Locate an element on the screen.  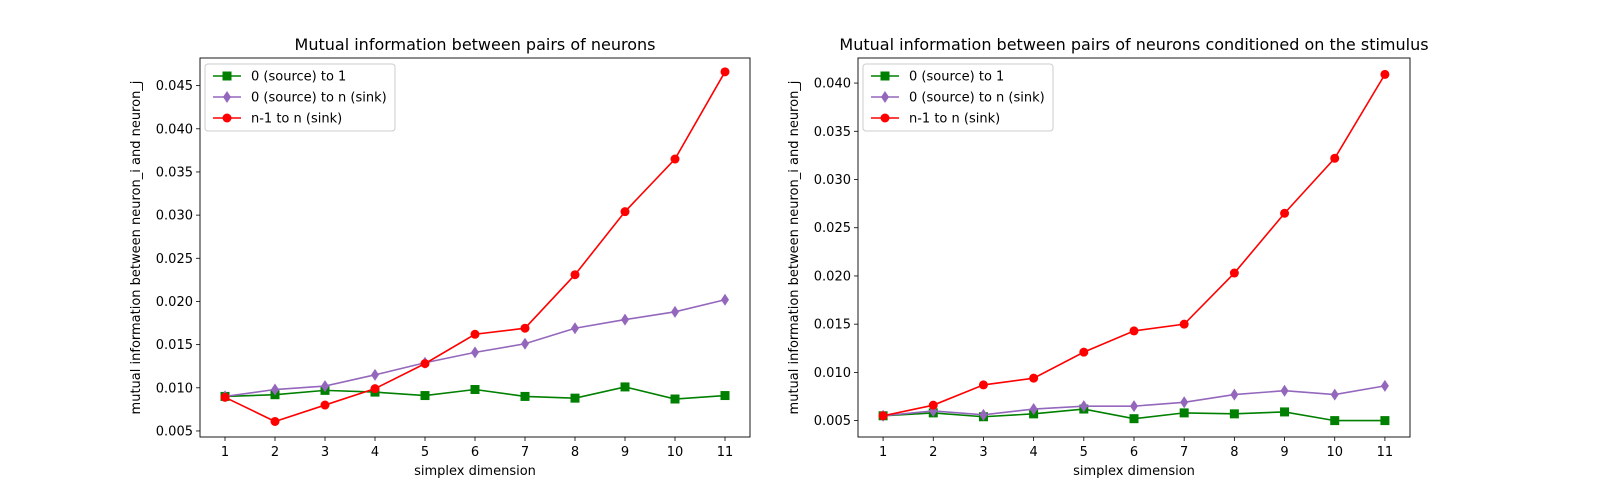
y-tick-label: 0.045 is located at coordinates (174, 86).